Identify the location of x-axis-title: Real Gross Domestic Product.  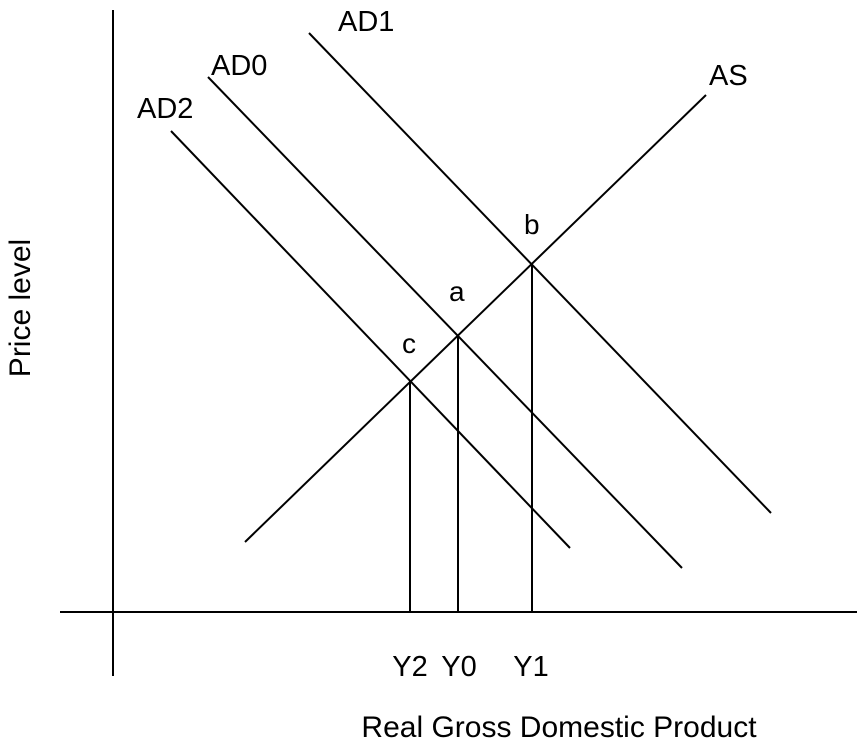
(559, 727).